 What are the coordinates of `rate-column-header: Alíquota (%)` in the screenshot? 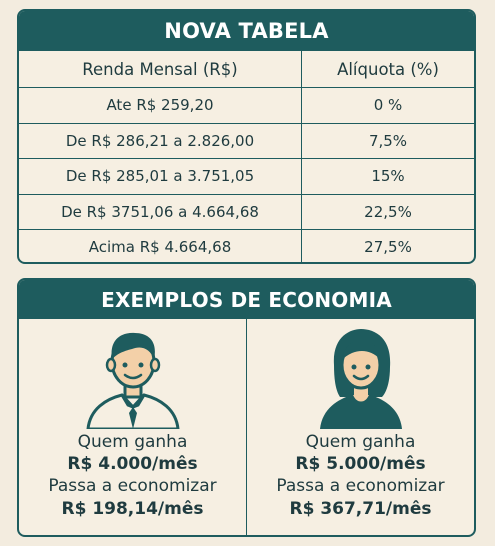 It's located at (387, 69).